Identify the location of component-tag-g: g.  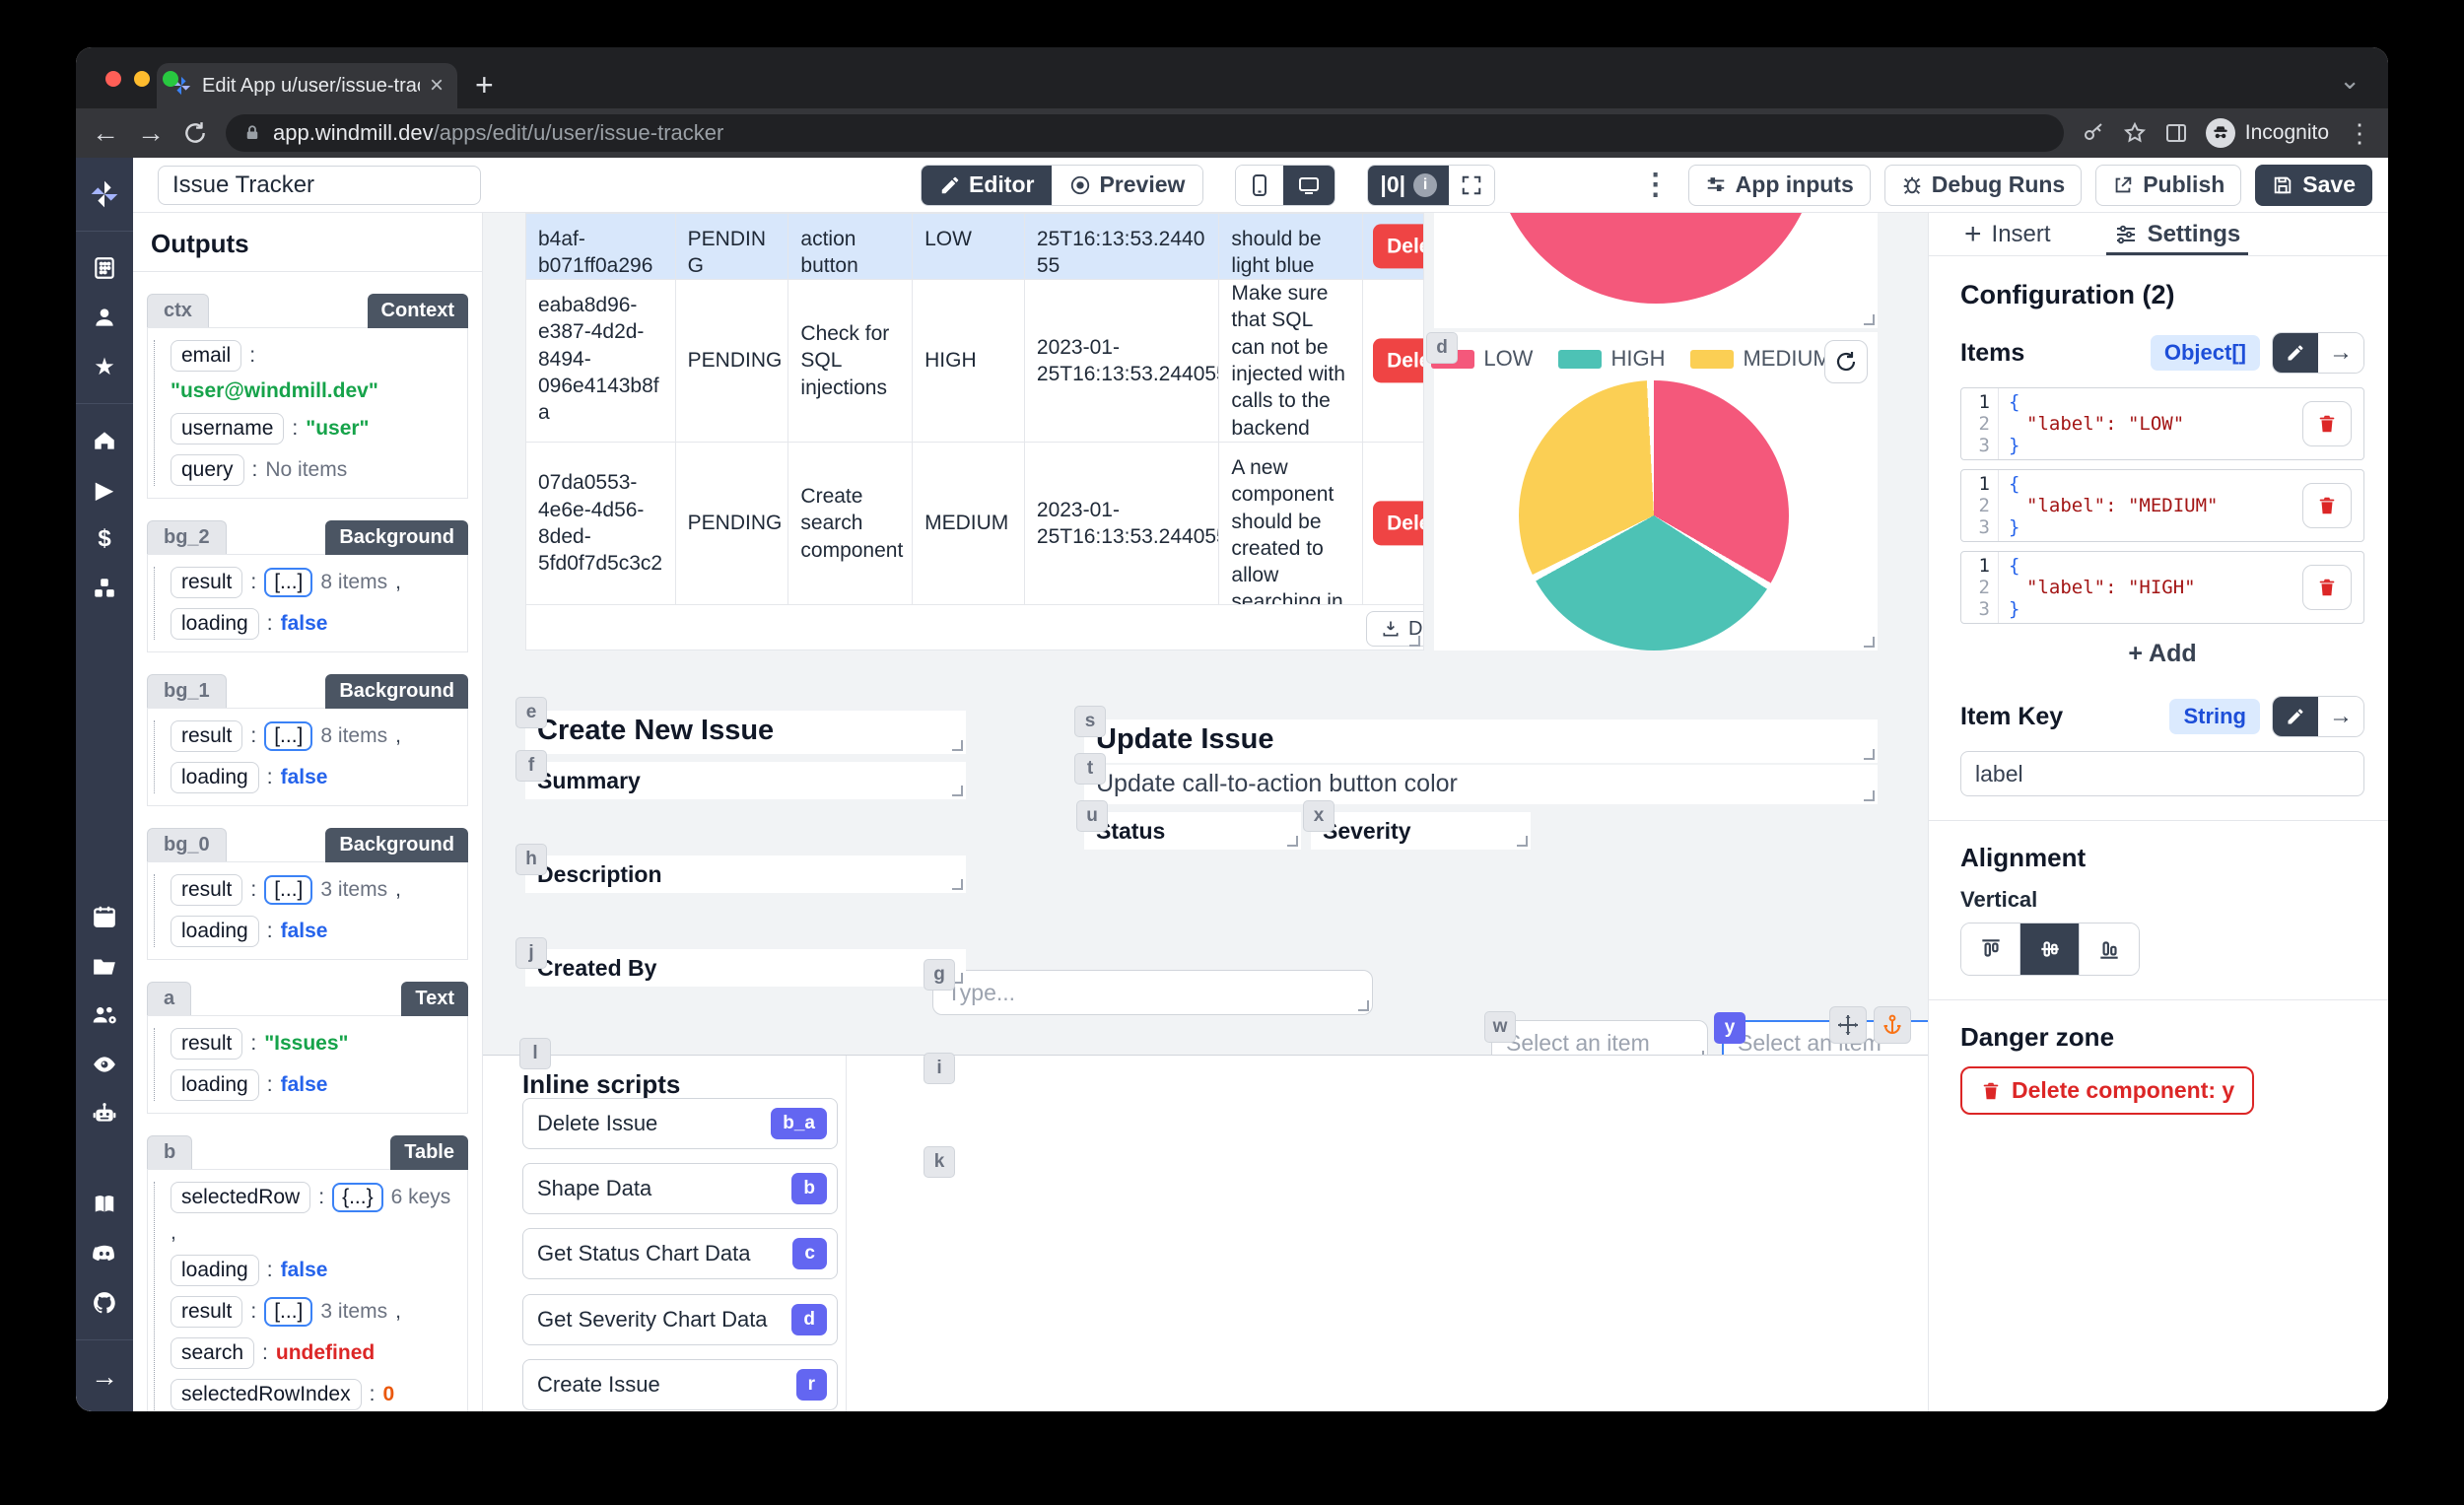
(939, 975).